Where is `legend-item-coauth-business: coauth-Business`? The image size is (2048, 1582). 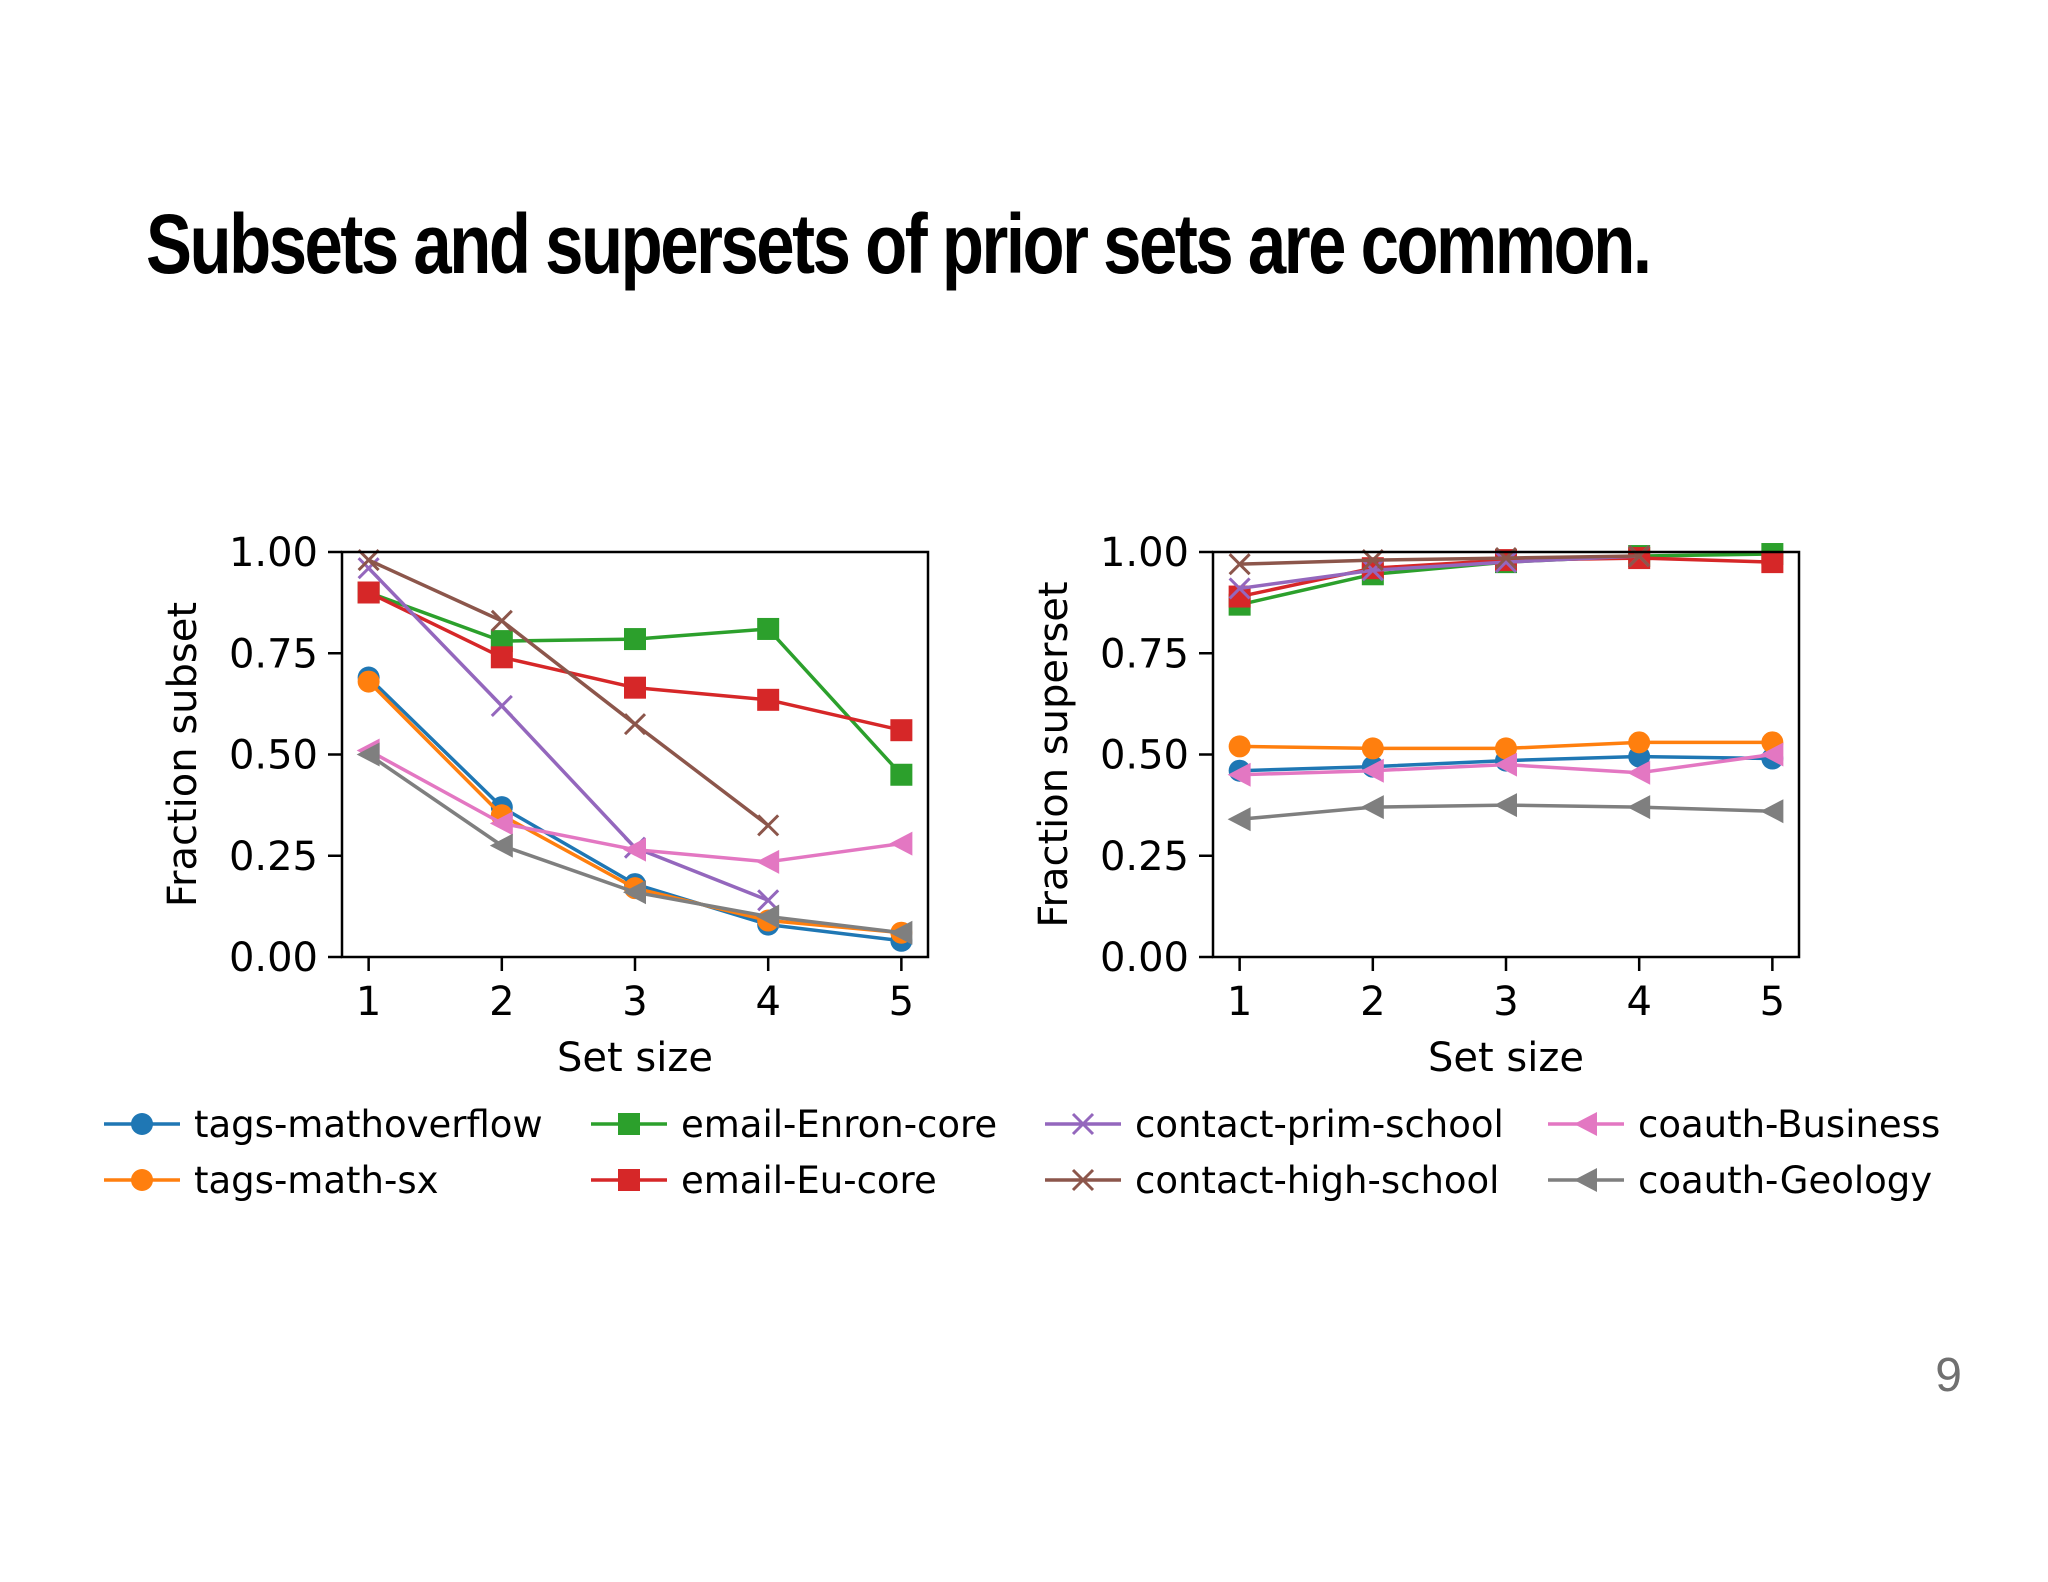
legend-item-coauth-business: coauth-Business is located at coordinates (1744, 1124).